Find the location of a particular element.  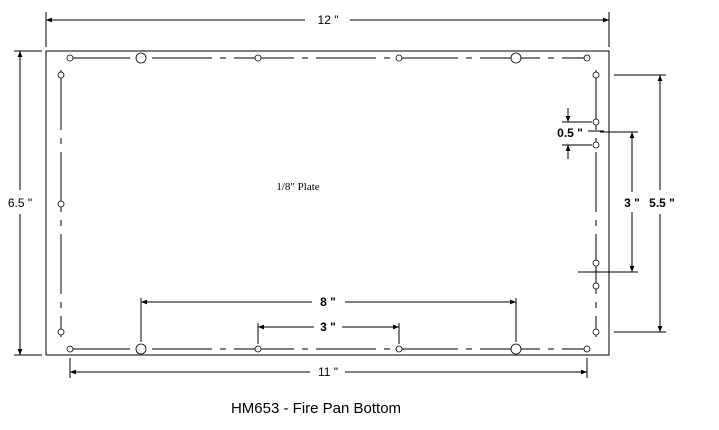

dim-large-hole-span: 8 " is located at coordinates (328, 318).